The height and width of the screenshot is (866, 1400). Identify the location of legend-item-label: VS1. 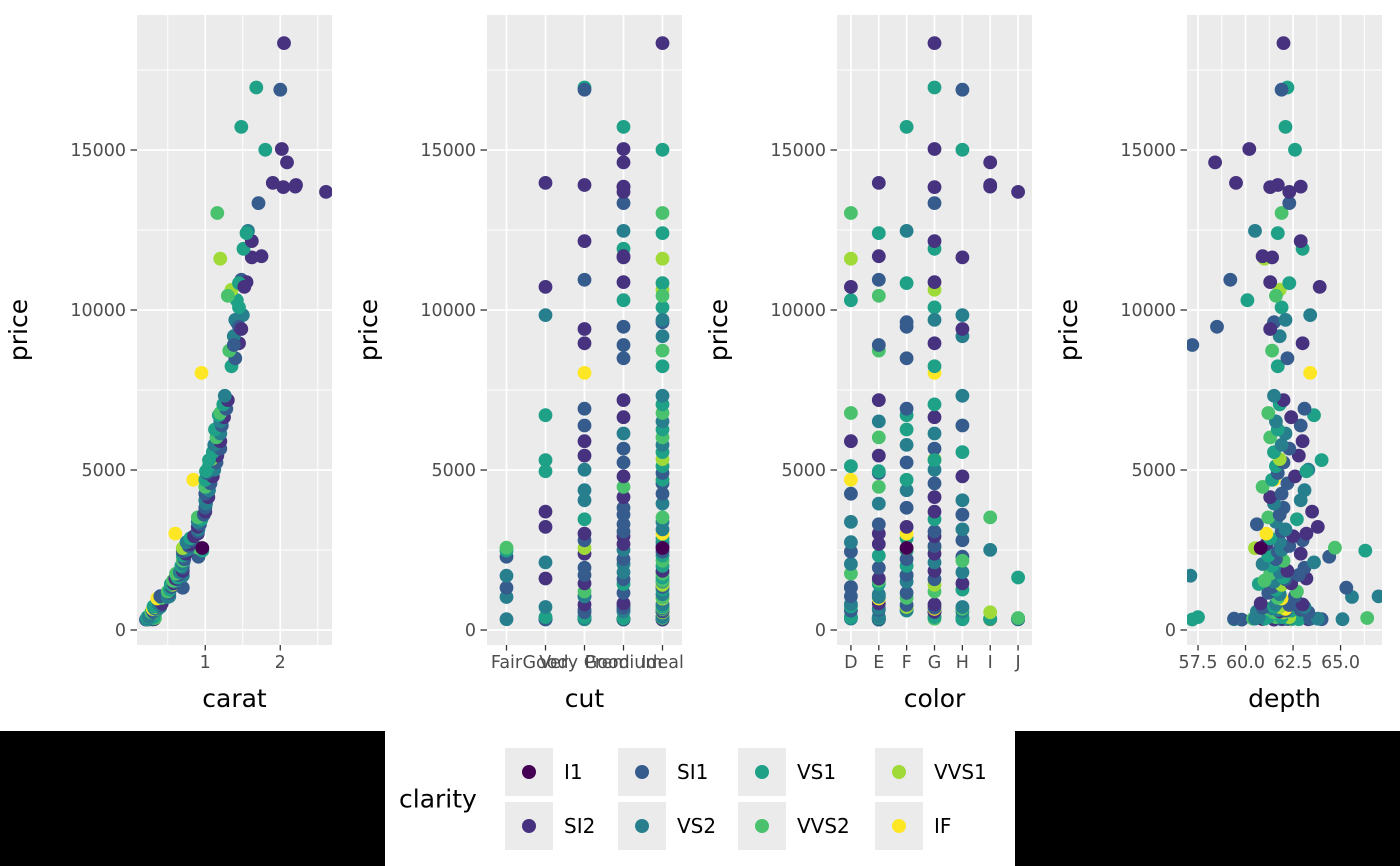
(817, 772).